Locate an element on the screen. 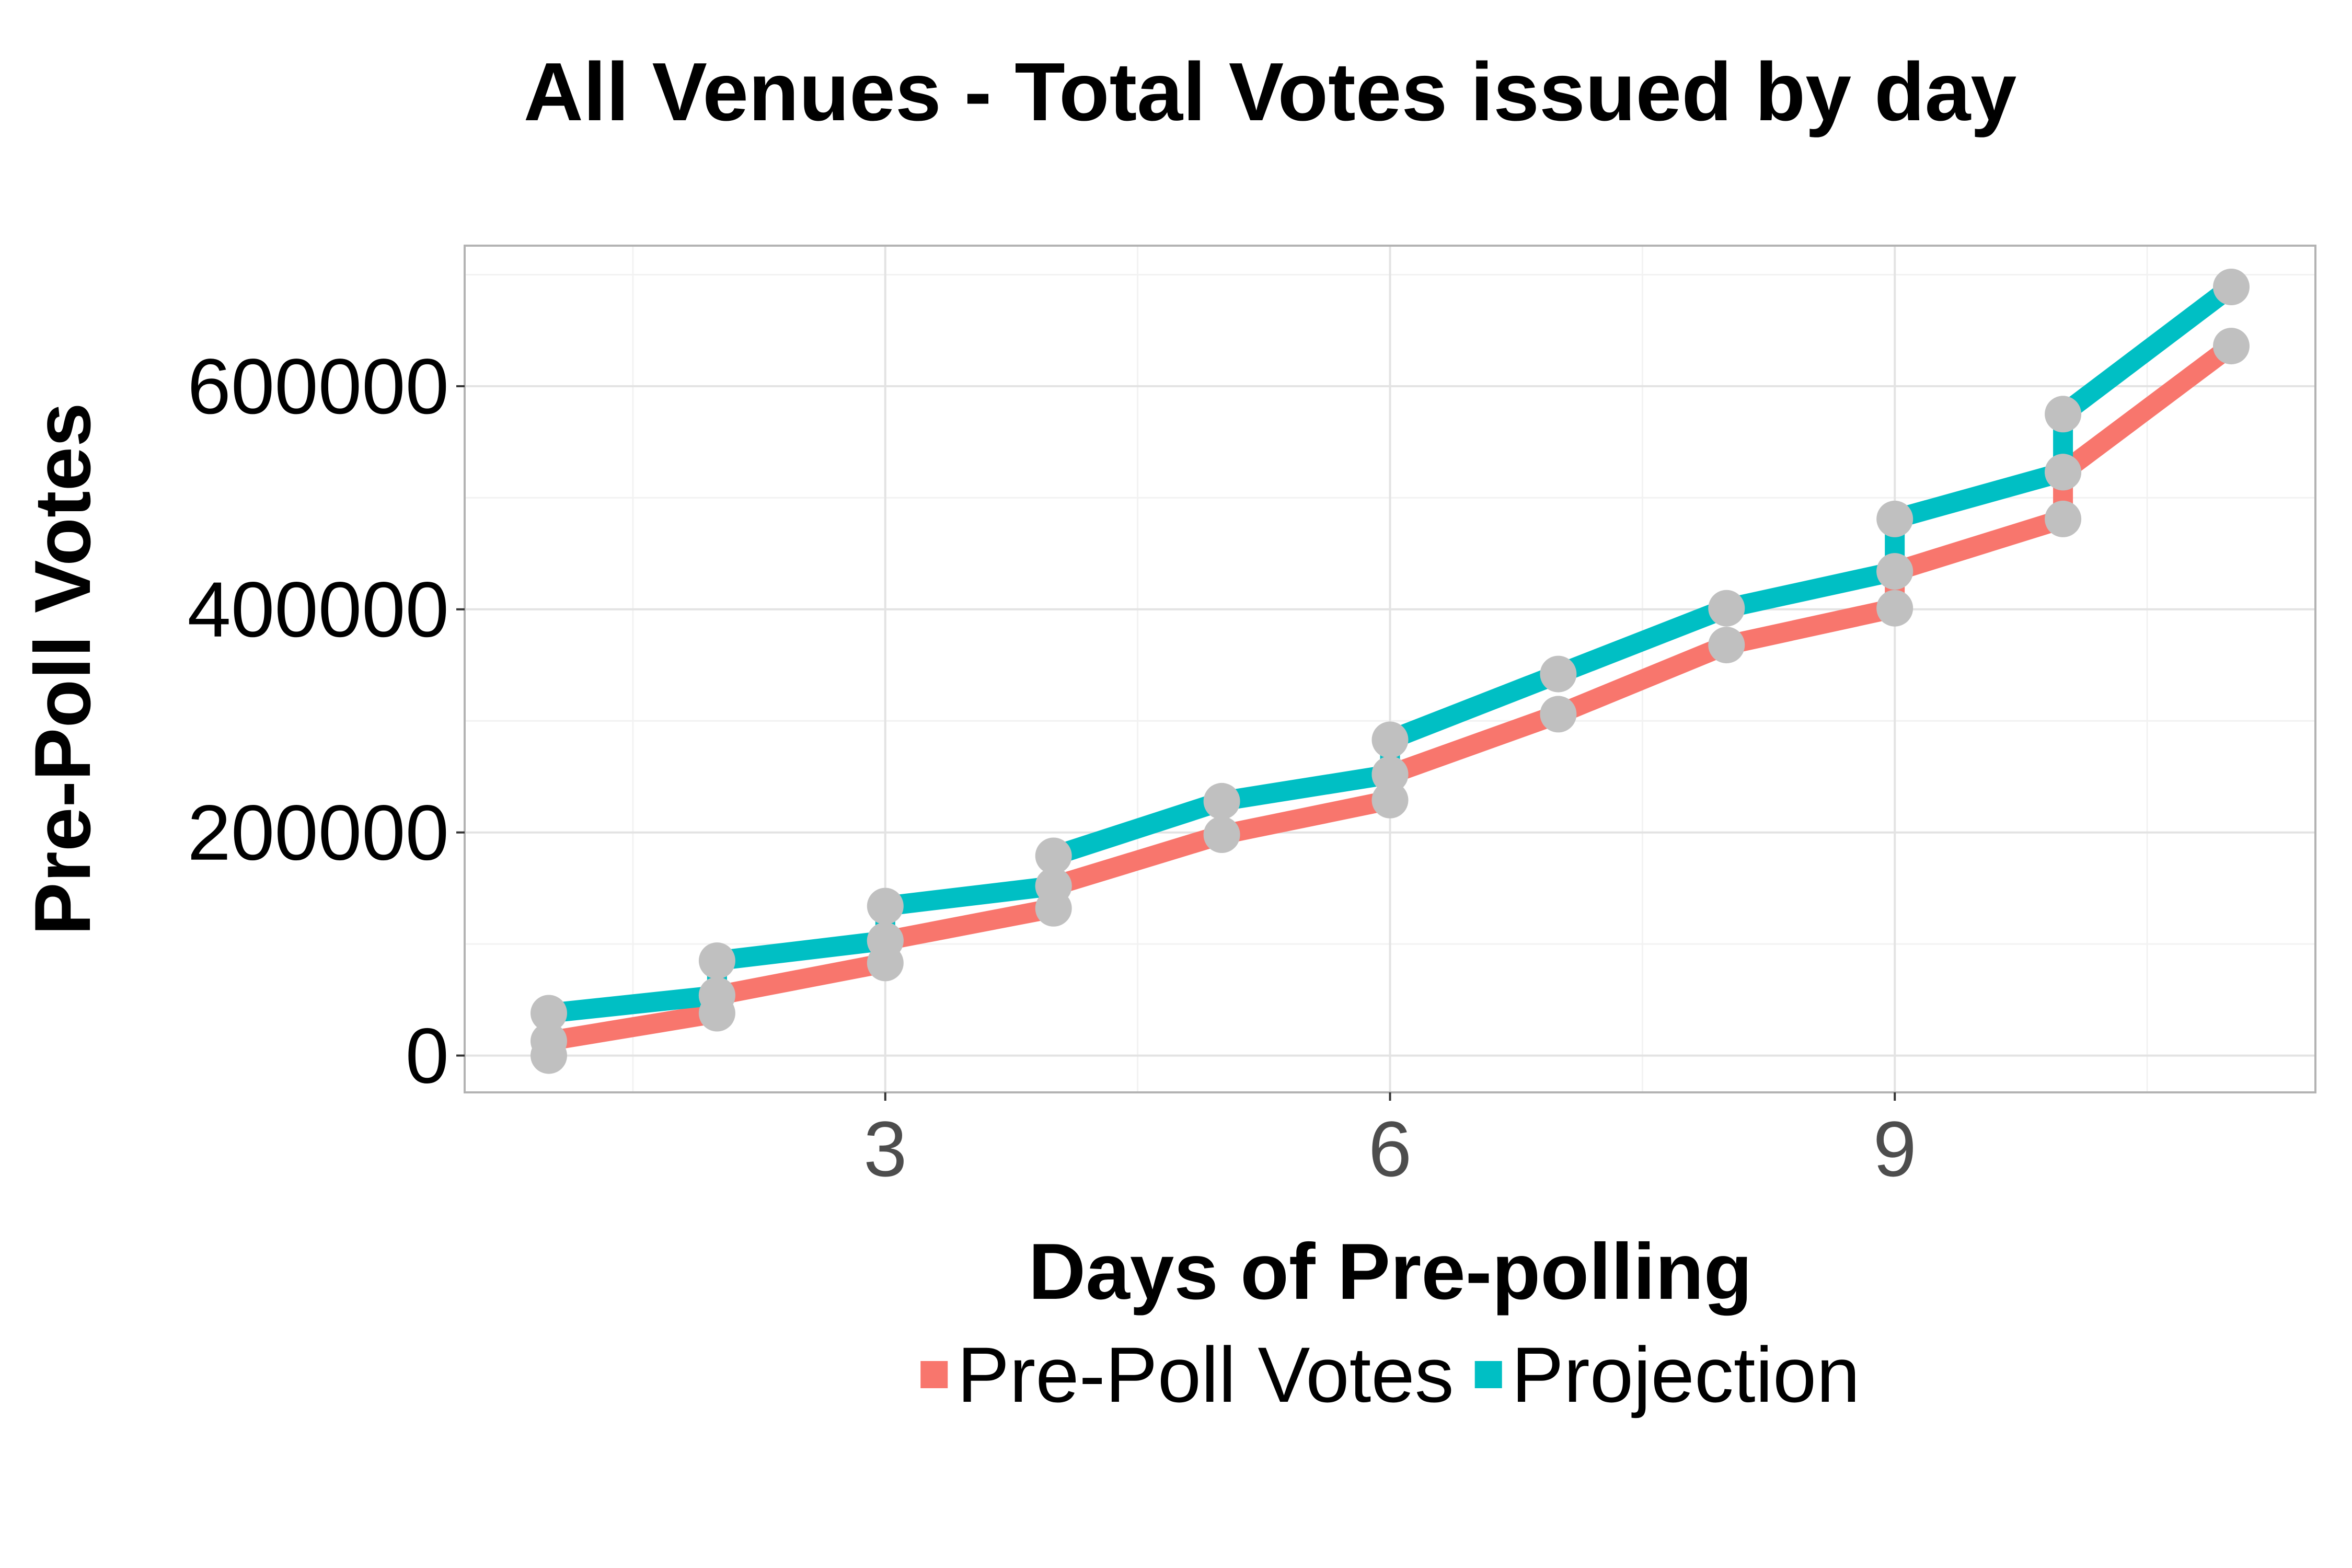 The image size is (2352, 1568). legend: Pre-Poll Votes Projection is located at coordinates (1390, 1375).